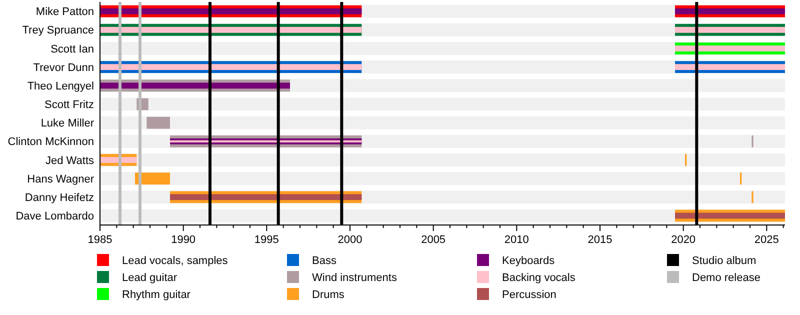 The image size is (800, 315). Describe the element at coordinates (65, 12) in the screenshot. I see `y-tick-label: Mike Patton` at that location.